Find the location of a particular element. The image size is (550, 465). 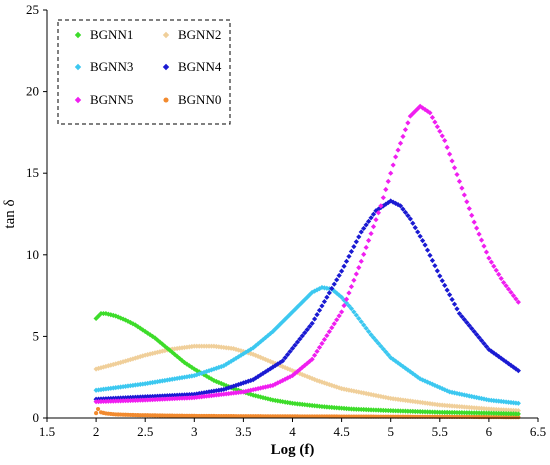

x-tick-label: 6.5 is located at coordinates (538, 431).